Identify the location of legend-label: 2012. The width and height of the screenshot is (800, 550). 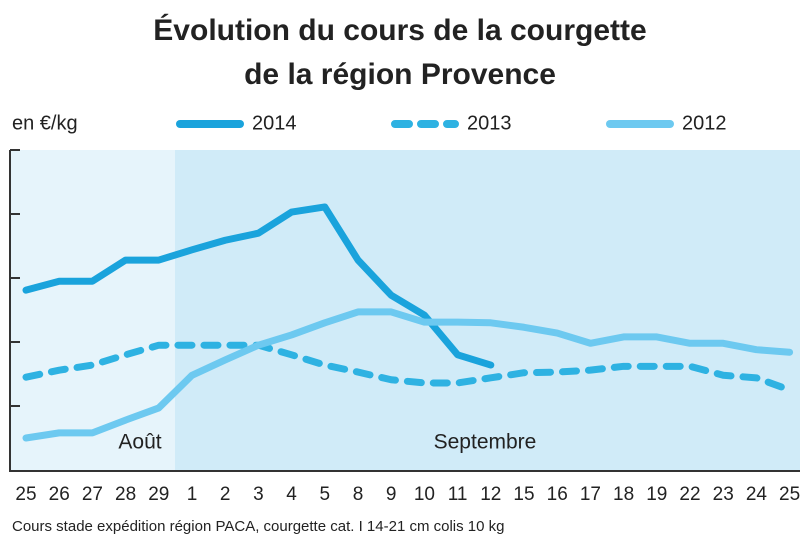
(704, 123).